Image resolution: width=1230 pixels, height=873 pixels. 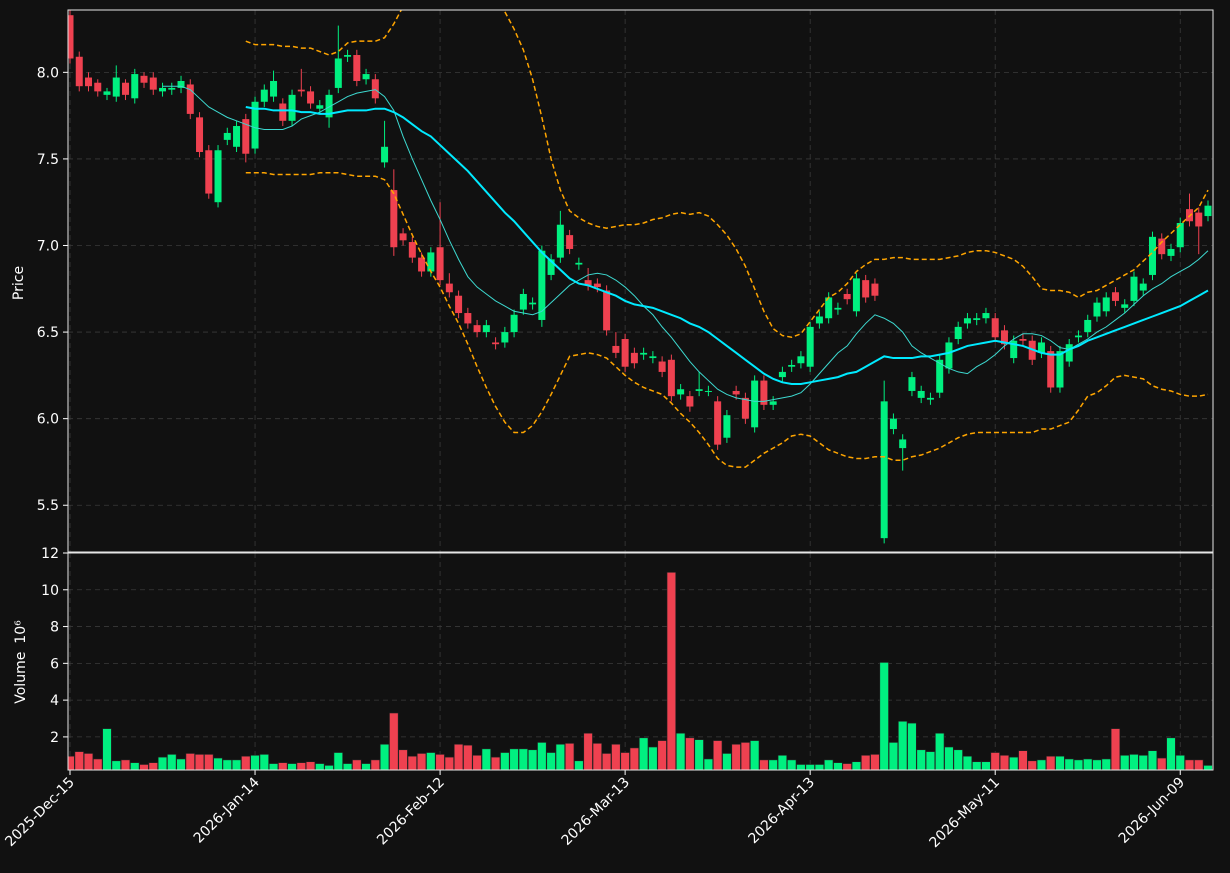 What do you see at coordinates (48, 73) in the screenshot?
I see `y-tick-label: 8.0` at bounding box center [48, 73].